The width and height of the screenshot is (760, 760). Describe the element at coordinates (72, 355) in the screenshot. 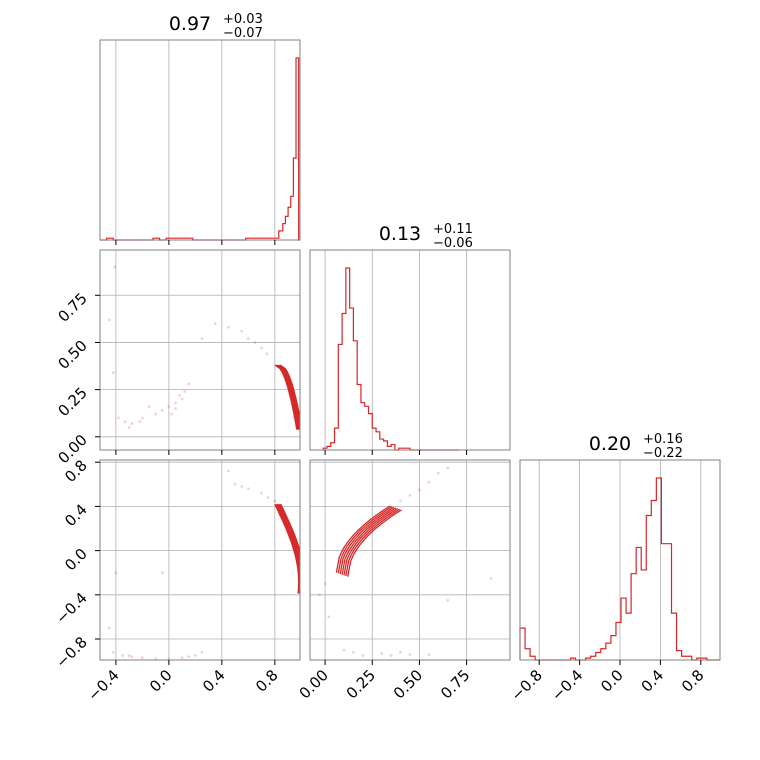

I see `y-tick-label: 0.50` at that location.